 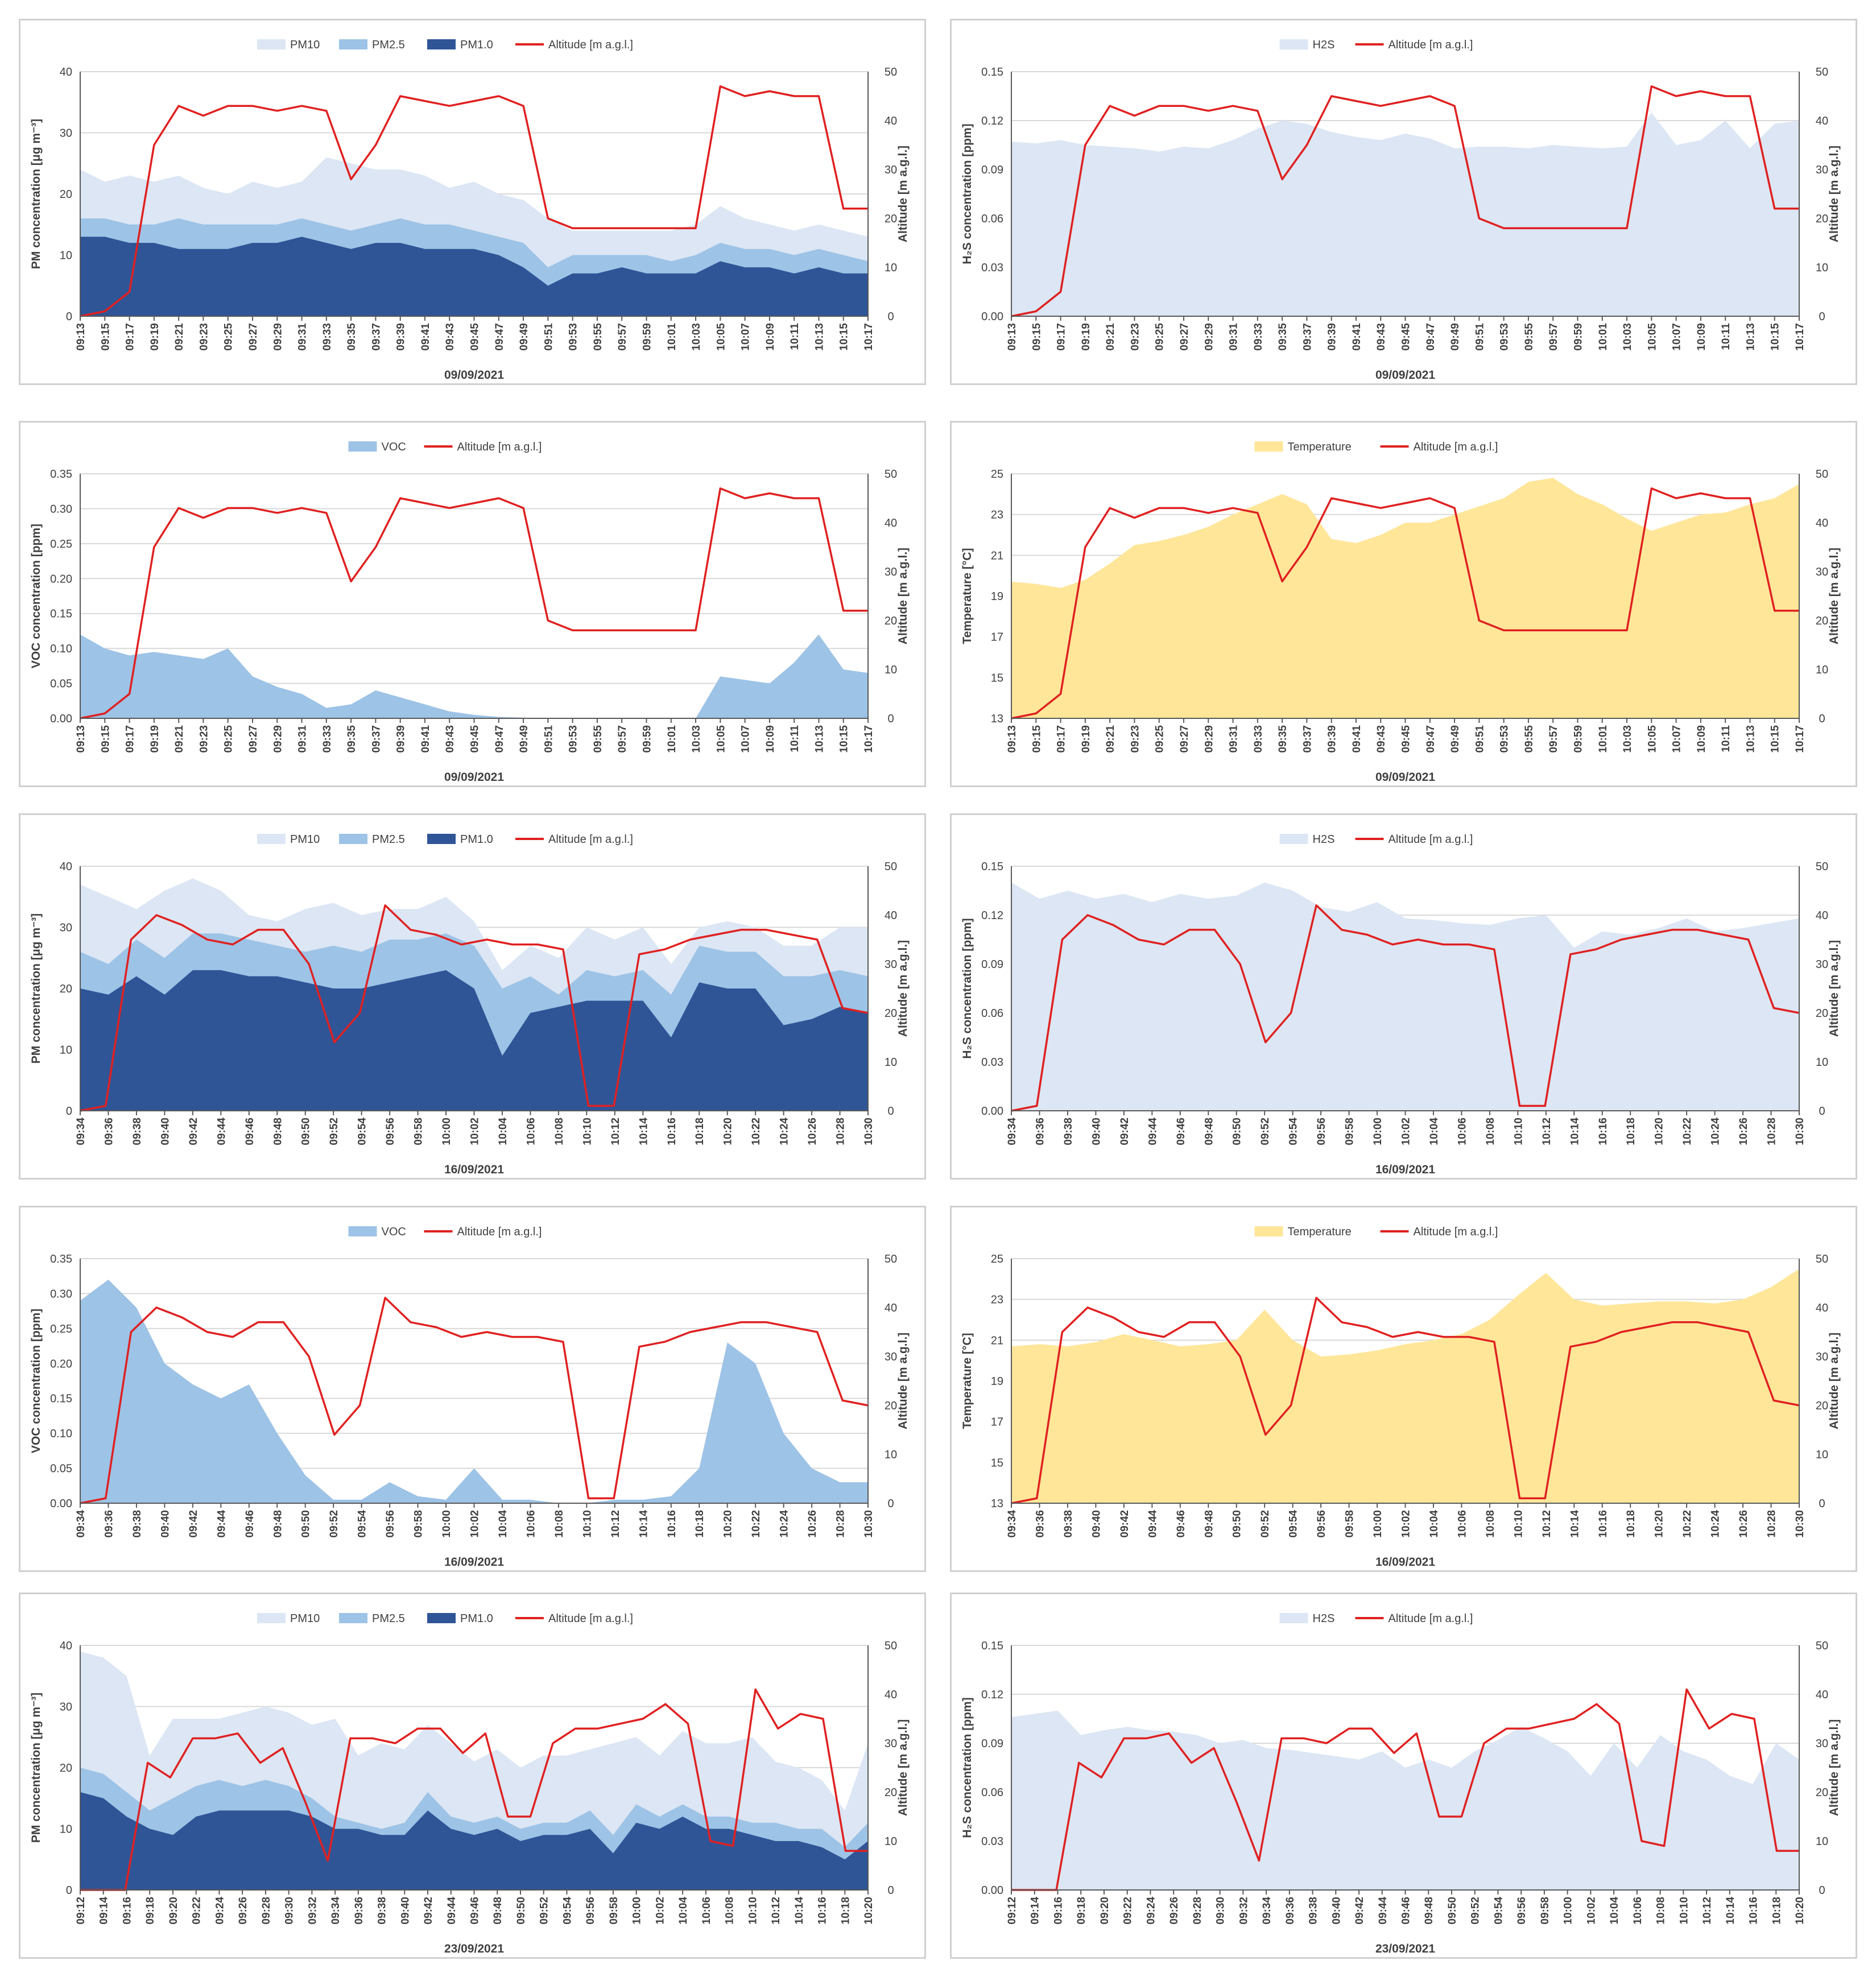 I want to click on y-tick-label: 40, so click(x=66, y=72).